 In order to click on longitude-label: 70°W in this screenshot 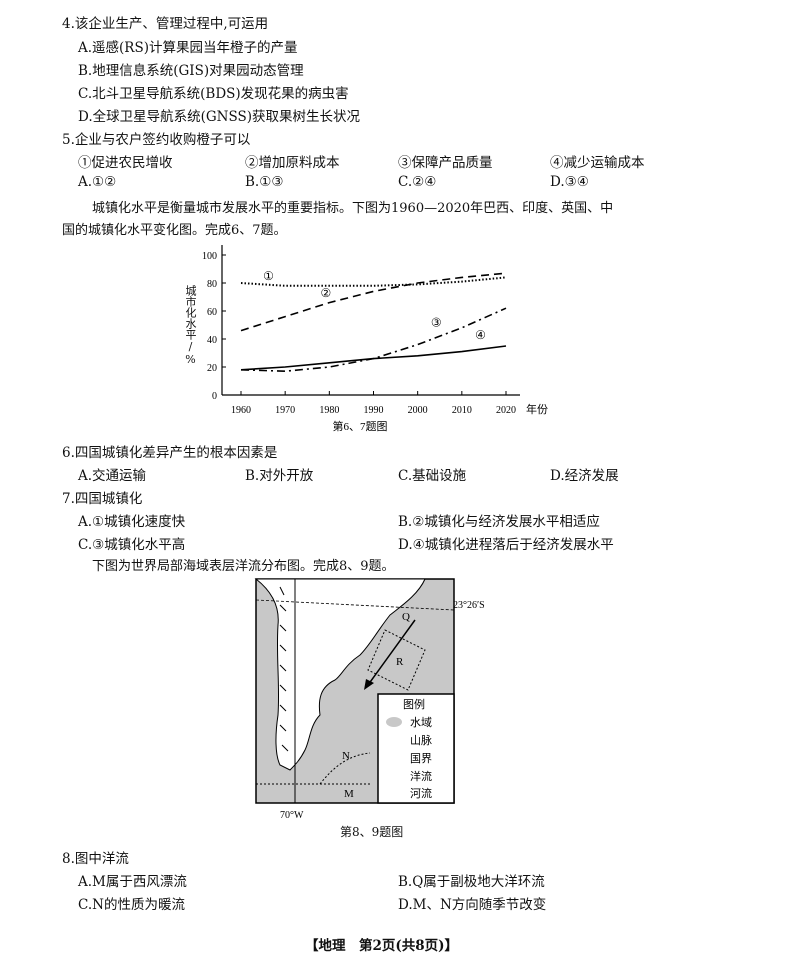, I will do `click(292, 815)`.